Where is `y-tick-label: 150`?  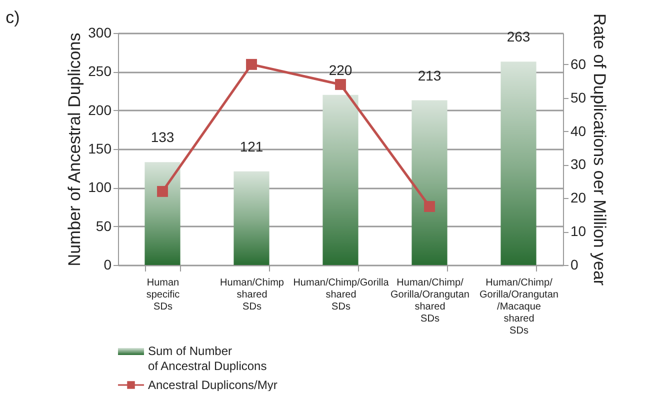
y-tick-label: 150 is located at coordinates (100, 148).